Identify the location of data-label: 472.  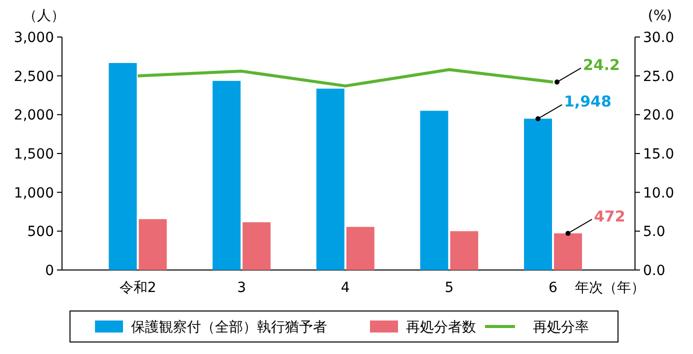
(610, 216).